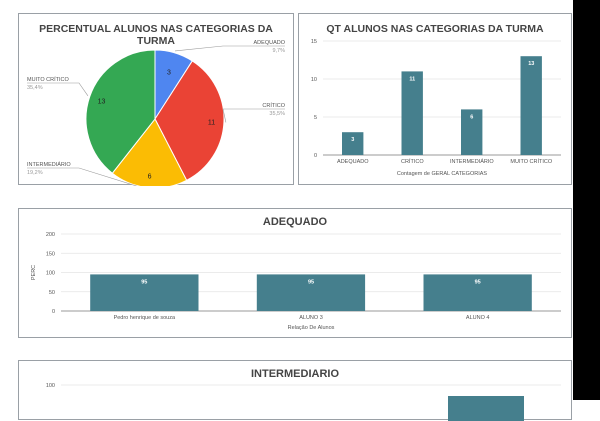 Image resolution: width=600 pixels, height=421 pixels. Describe the element at coordinates (102, 102) in the screenshot. I see `pie-slice-value: 13` at that location.